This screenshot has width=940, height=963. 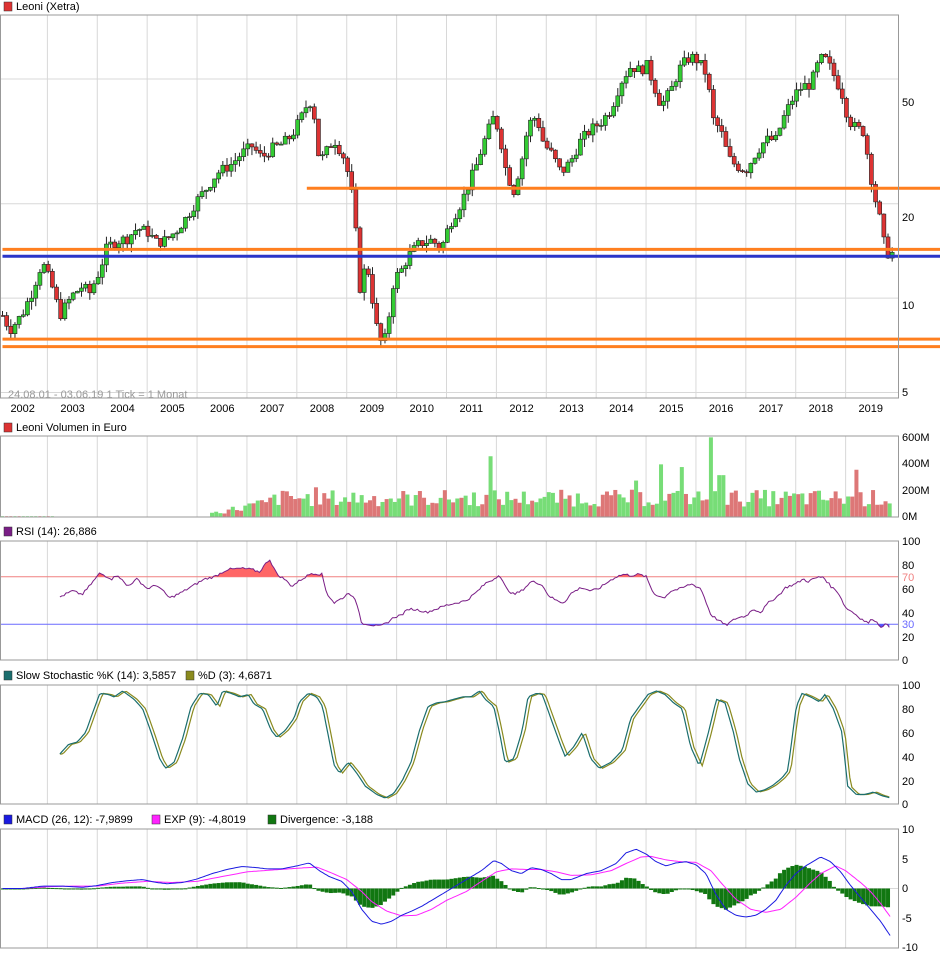 I want to click on divergence-title: Divergence: -3,188, so click(x=326, y=820).